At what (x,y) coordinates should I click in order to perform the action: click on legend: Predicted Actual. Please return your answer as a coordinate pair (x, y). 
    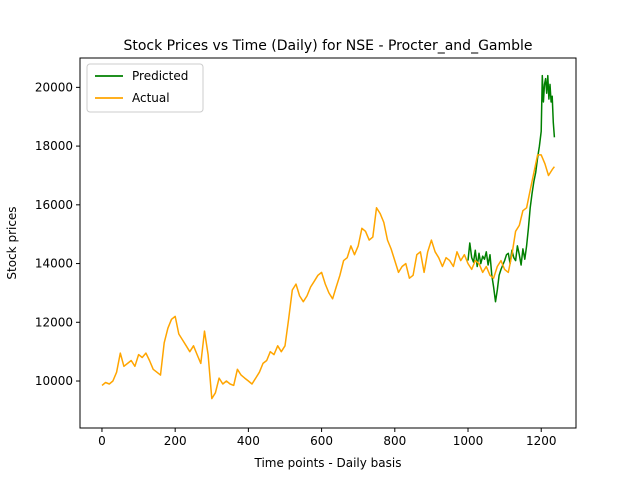
    Looking at the image, I should click on (145, 88).